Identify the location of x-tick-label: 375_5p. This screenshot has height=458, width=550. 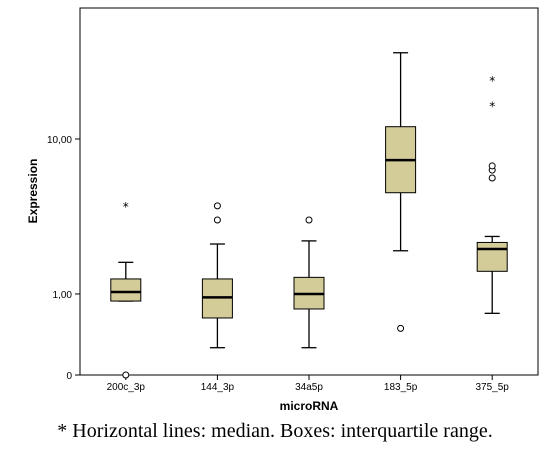
(493, 387).